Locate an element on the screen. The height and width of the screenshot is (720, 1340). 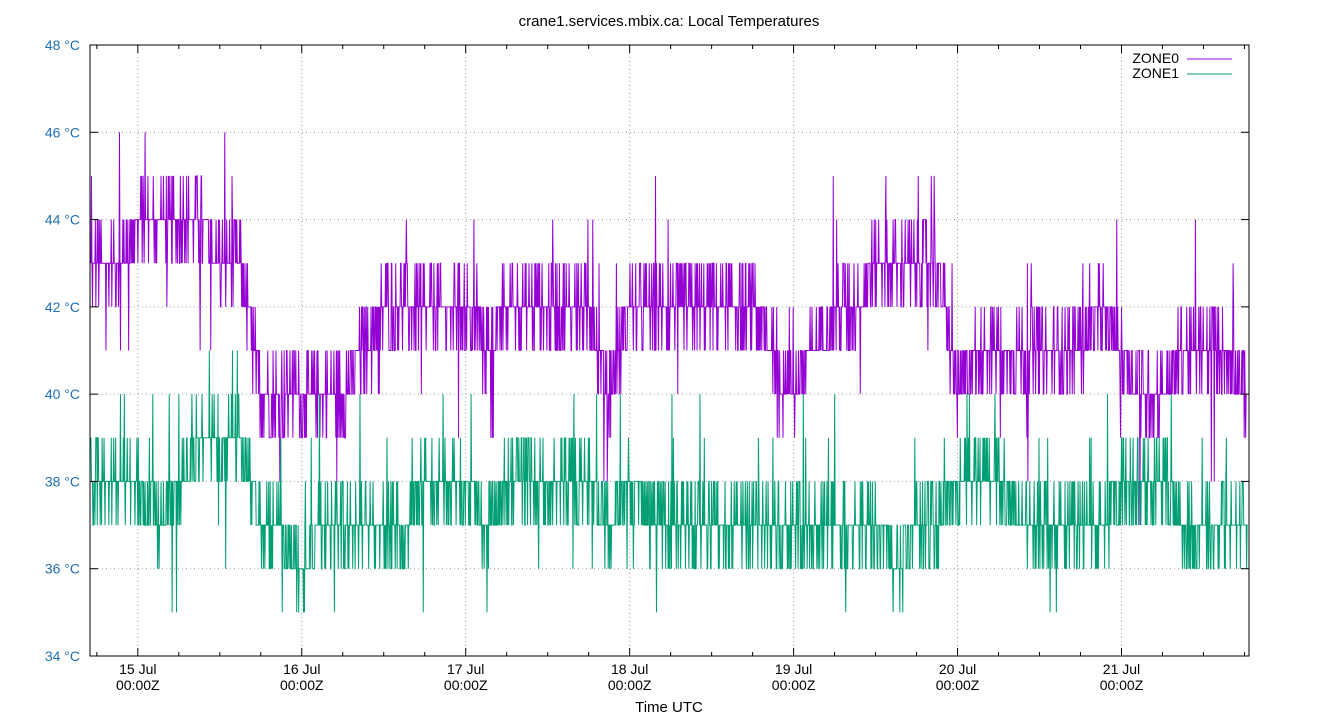
y-tick-label: 36 °C is located at coordinates (62, 569).